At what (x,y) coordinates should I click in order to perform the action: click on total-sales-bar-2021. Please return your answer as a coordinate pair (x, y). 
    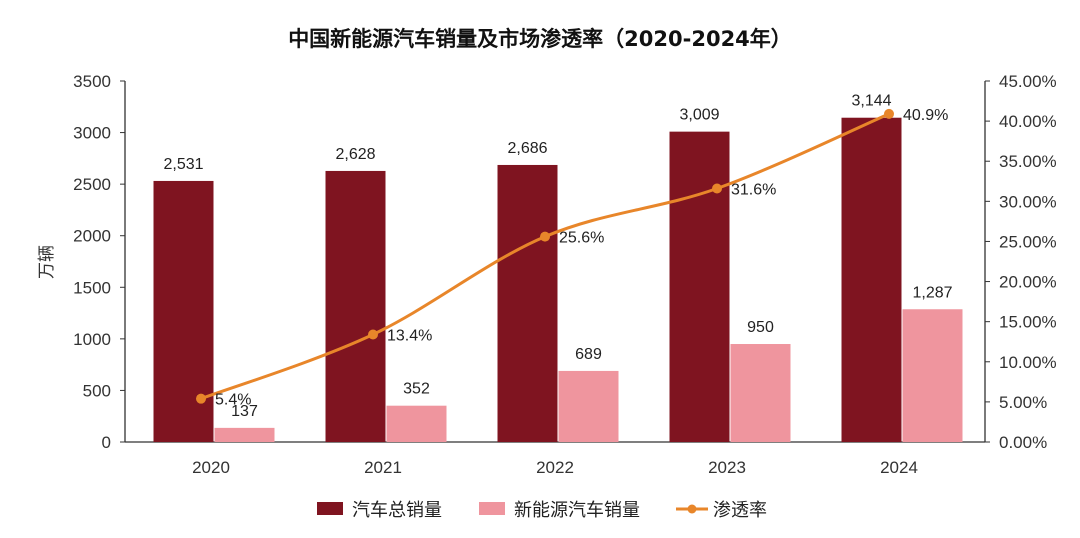
    Looking at the image, I should click on (355, 306).